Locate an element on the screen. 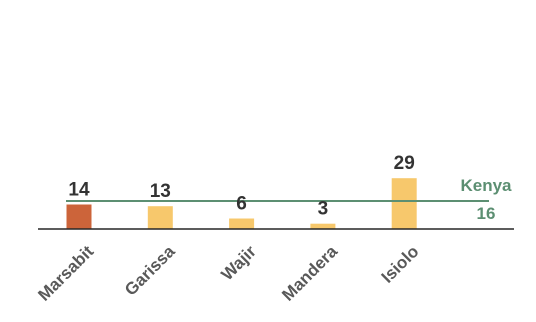 This screenshot has height=322, width=536. data-label-marsabit: 14 is located at coordinates (79, 190).